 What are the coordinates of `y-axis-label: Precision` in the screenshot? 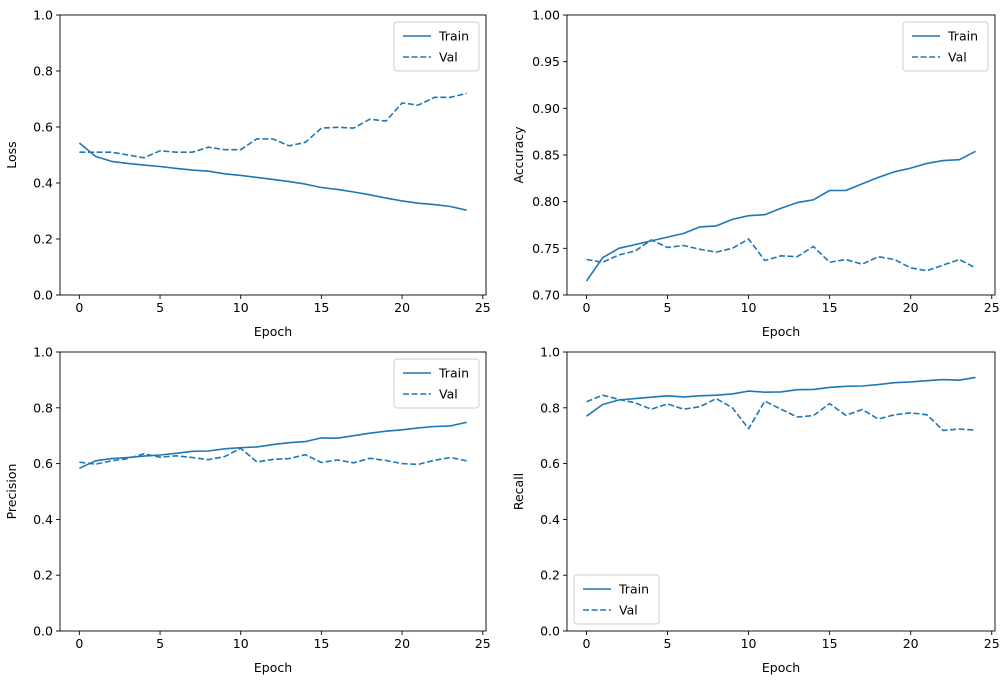 It's located at (11, 492).